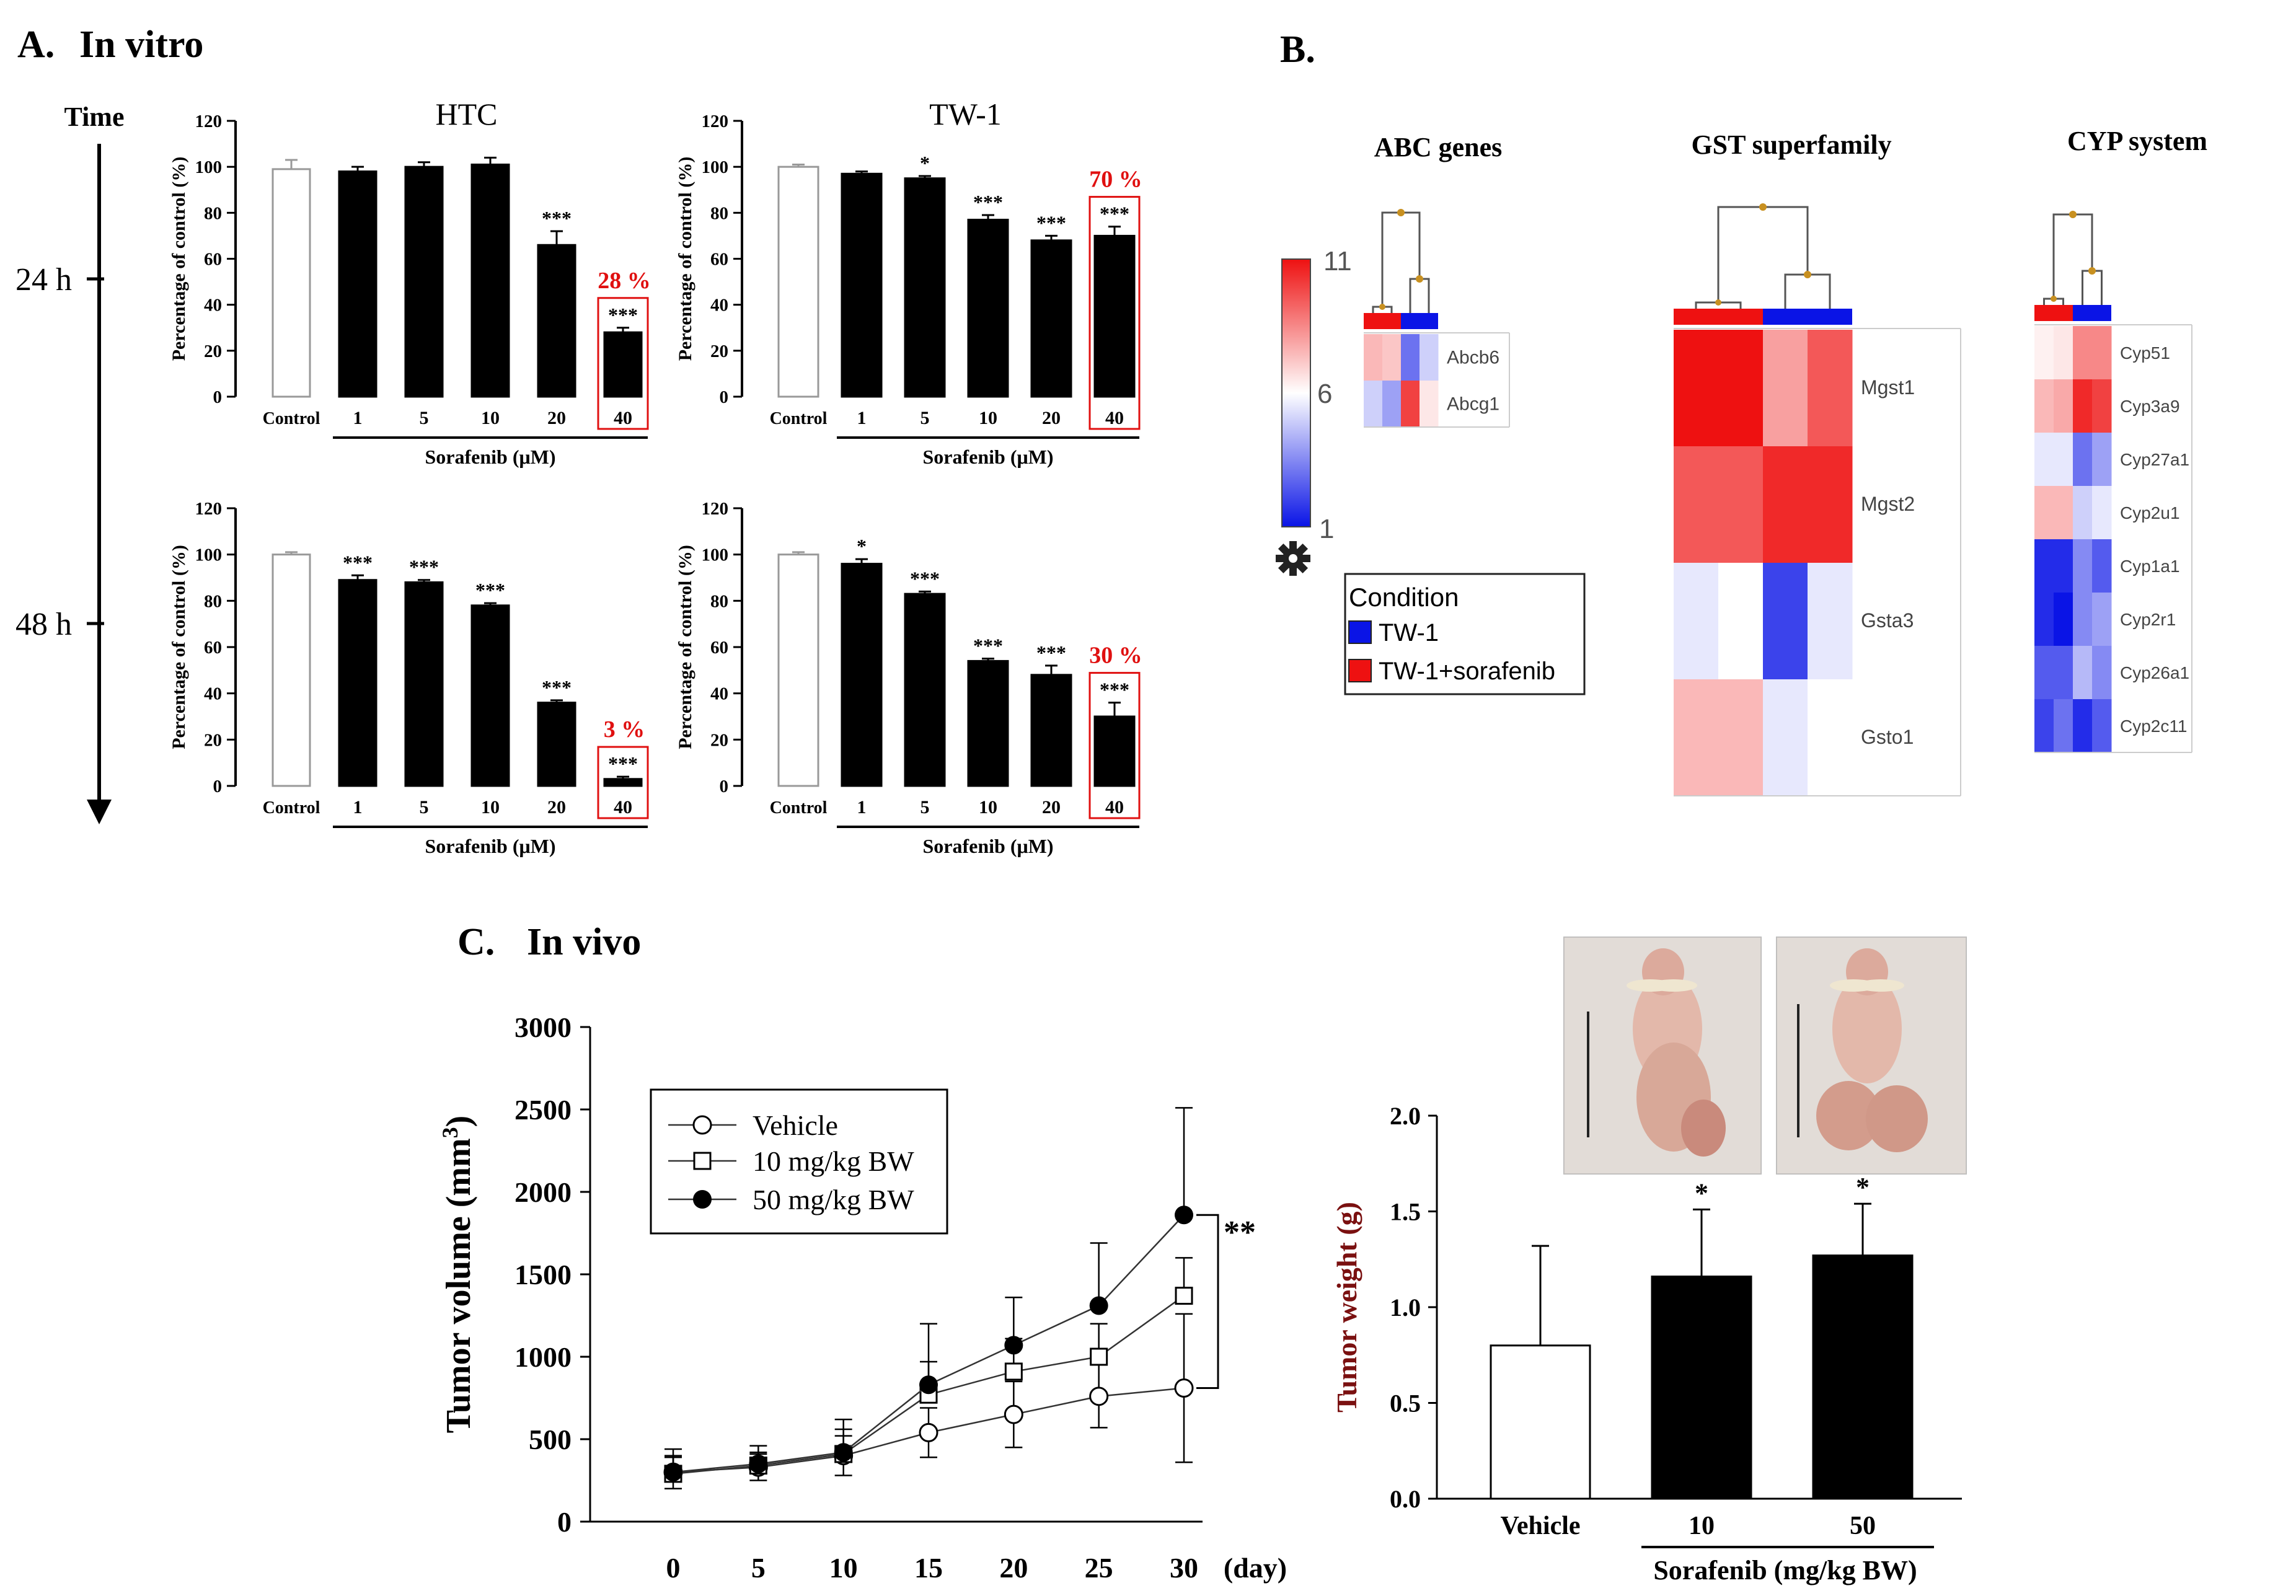 This screenshot has width=2296, height=1596. Describe the element at coordinates (1255, 1568) in the screenshot. I see `x-axis-unit: (day)` at that location.